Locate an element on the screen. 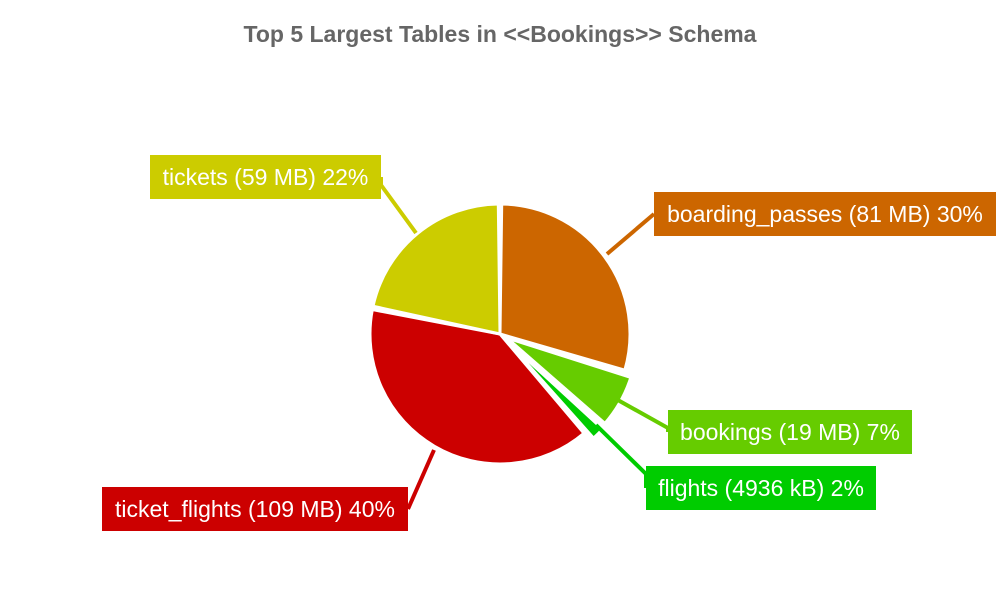 The height and width of the screenshot is (600, 1000). slice-label-ticket-flights: ticket_flights (109 MB) 40% is located at coordinates (255, 509).